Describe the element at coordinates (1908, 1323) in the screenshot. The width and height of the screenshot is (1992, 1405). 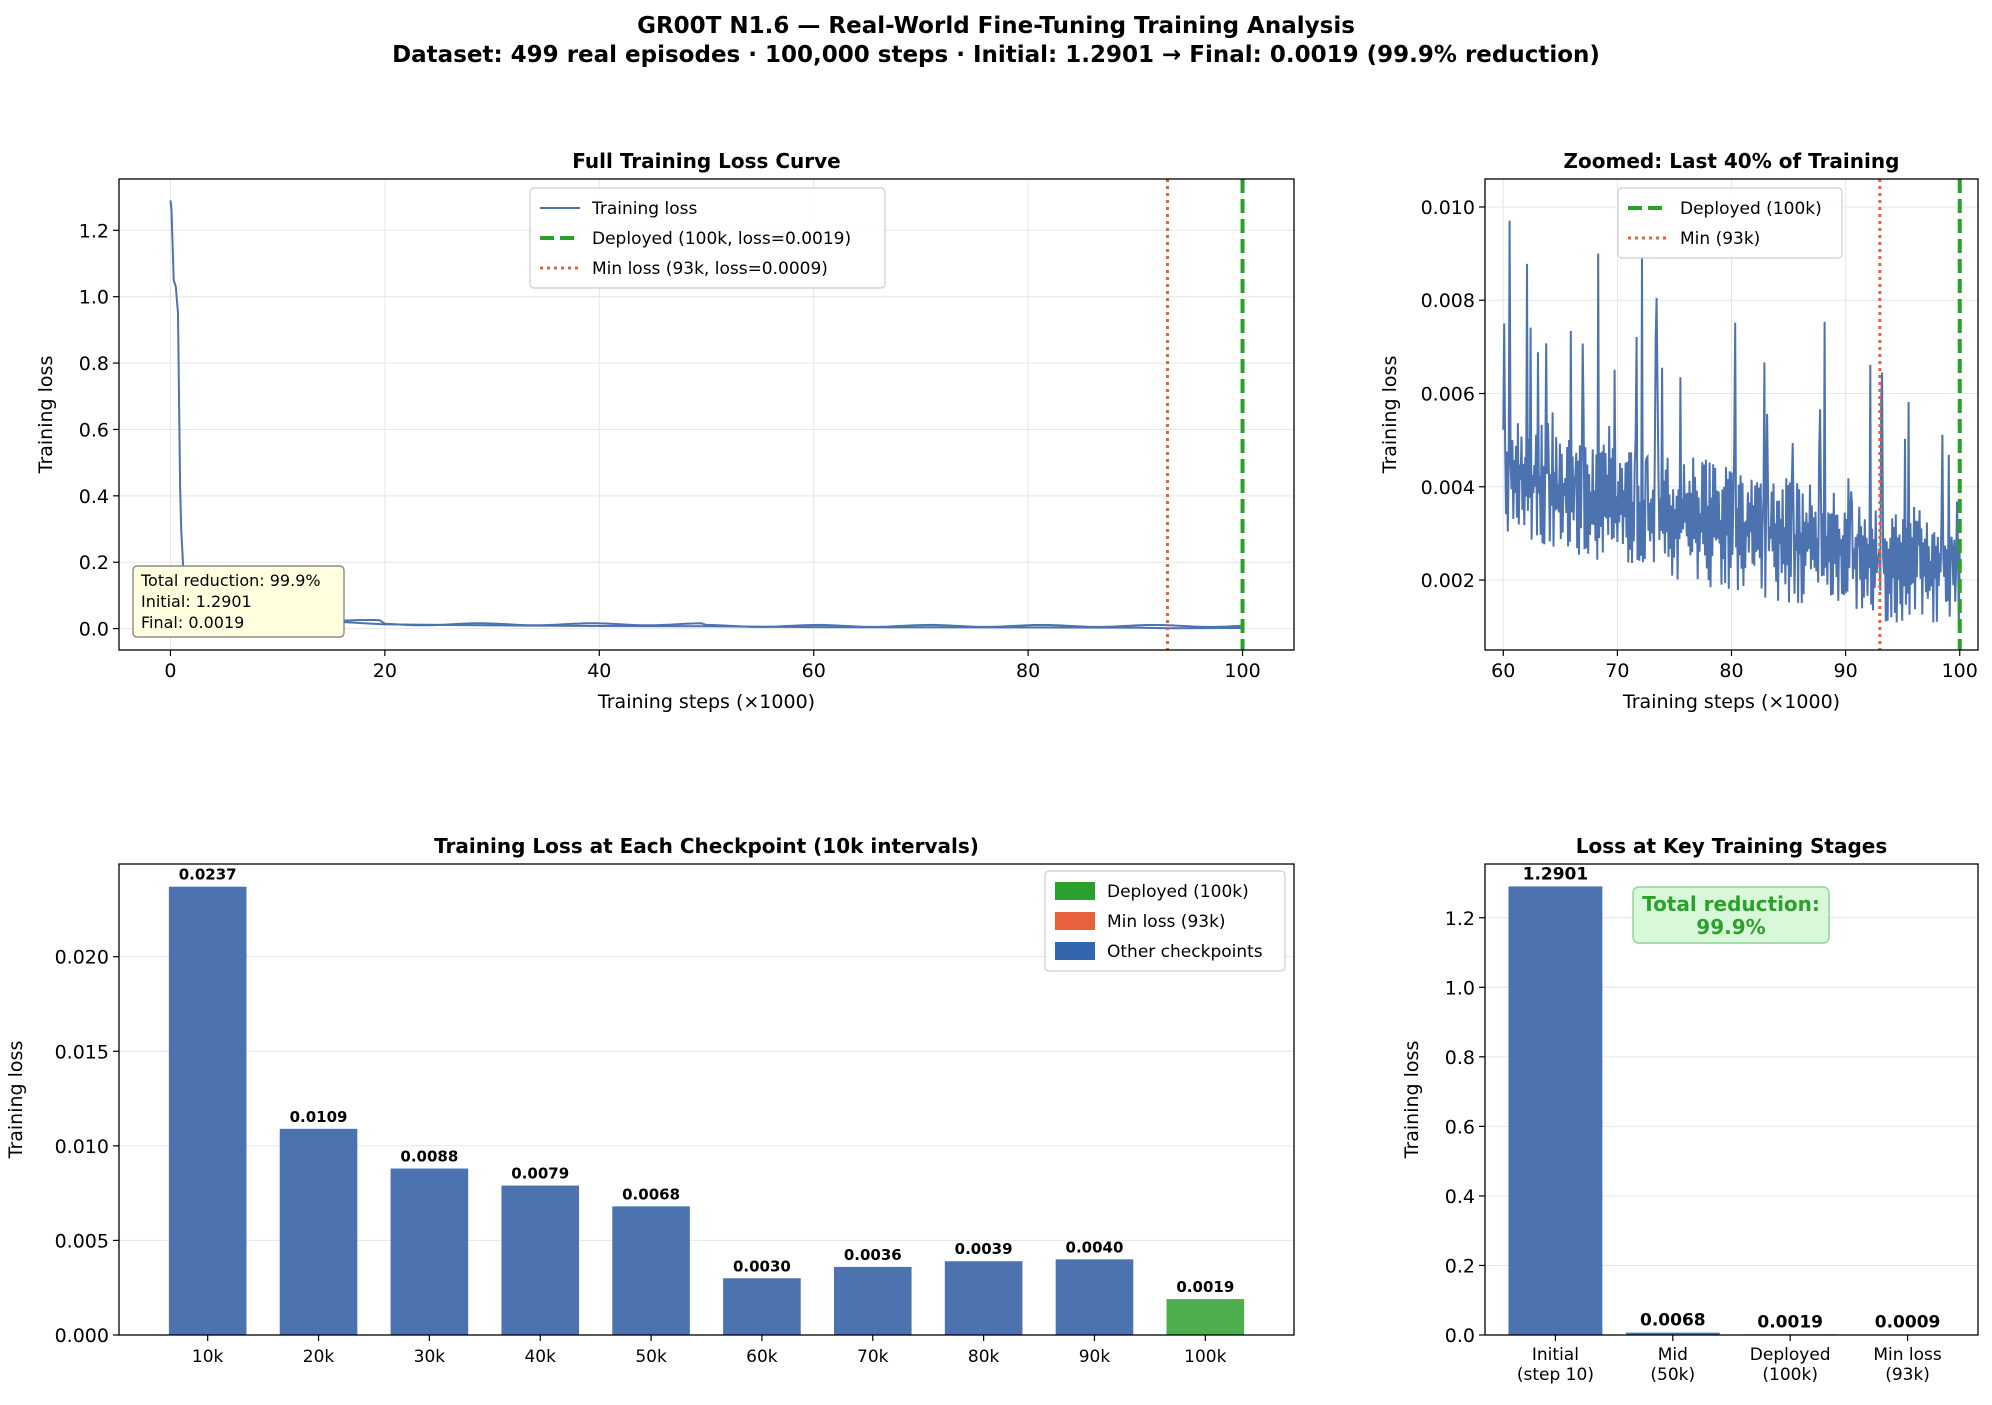
I see `bar-value-label: 0.0009` at that location.